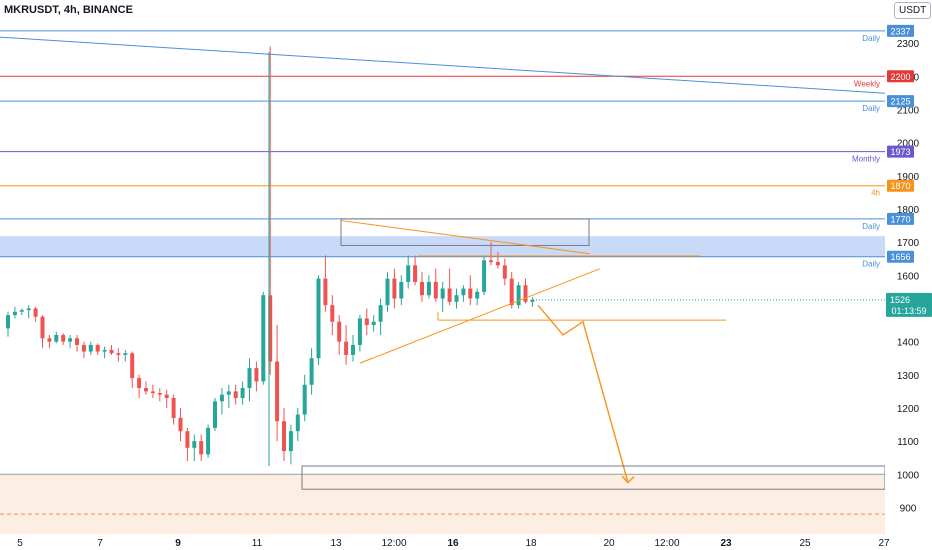  Describe the element at coordinates (908, 144) in the screenshot. I see `y-tick-label: 2000` at that location.